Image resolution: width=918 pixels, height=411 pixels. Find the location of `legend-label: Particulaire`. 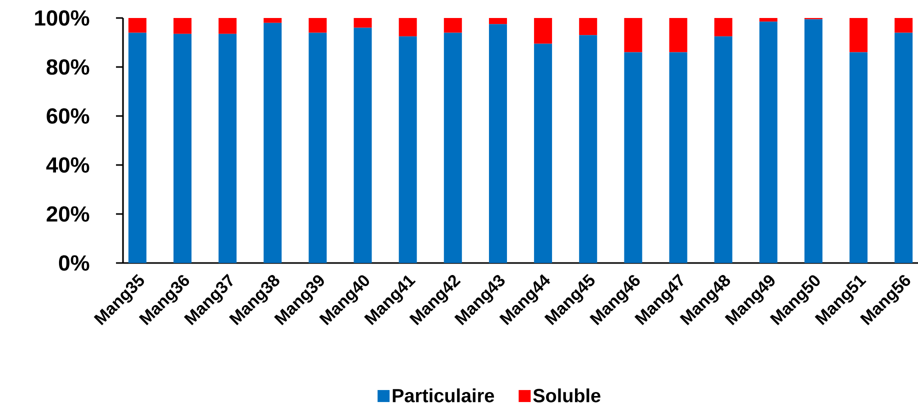

legend-label: Particulaire is located at coordinates (443, 395).